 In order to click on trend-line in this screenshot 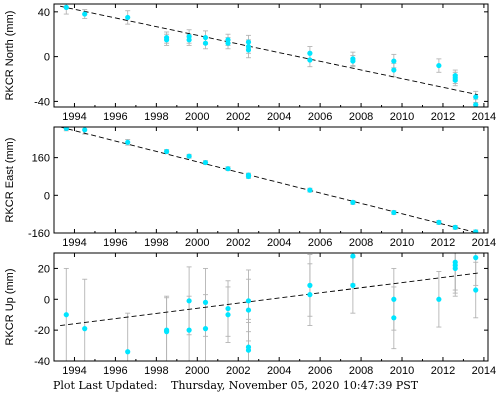, I will do `click(269, 299)`.